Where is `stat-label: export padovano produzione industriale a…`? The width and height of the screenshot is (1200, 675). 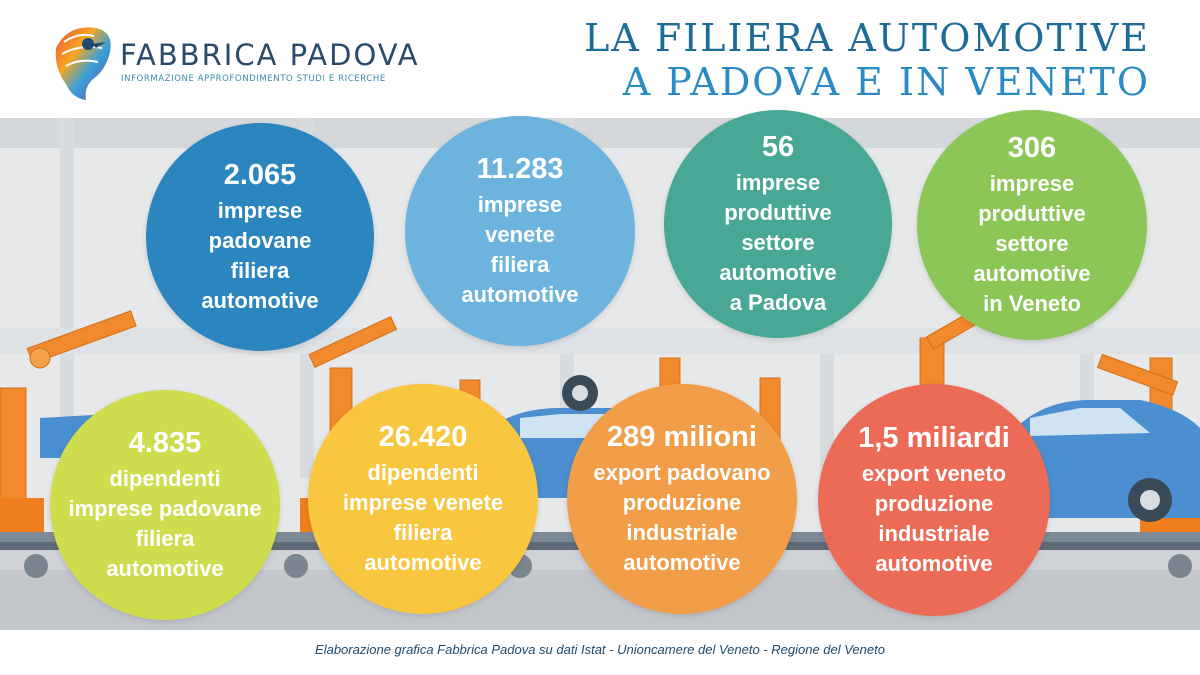 stat-label: export padovano produzione industriale a… is located at coordinates (682, 517).